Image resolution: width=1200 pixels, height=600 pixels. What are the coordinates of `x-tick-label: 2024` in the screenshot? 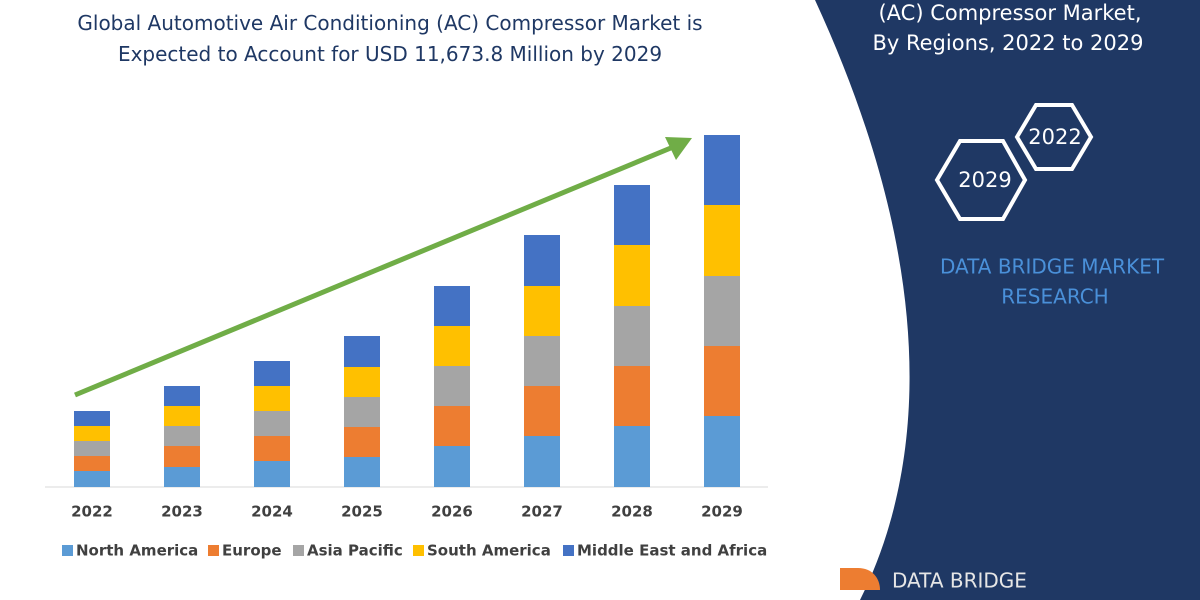 It's located at (272, 512).